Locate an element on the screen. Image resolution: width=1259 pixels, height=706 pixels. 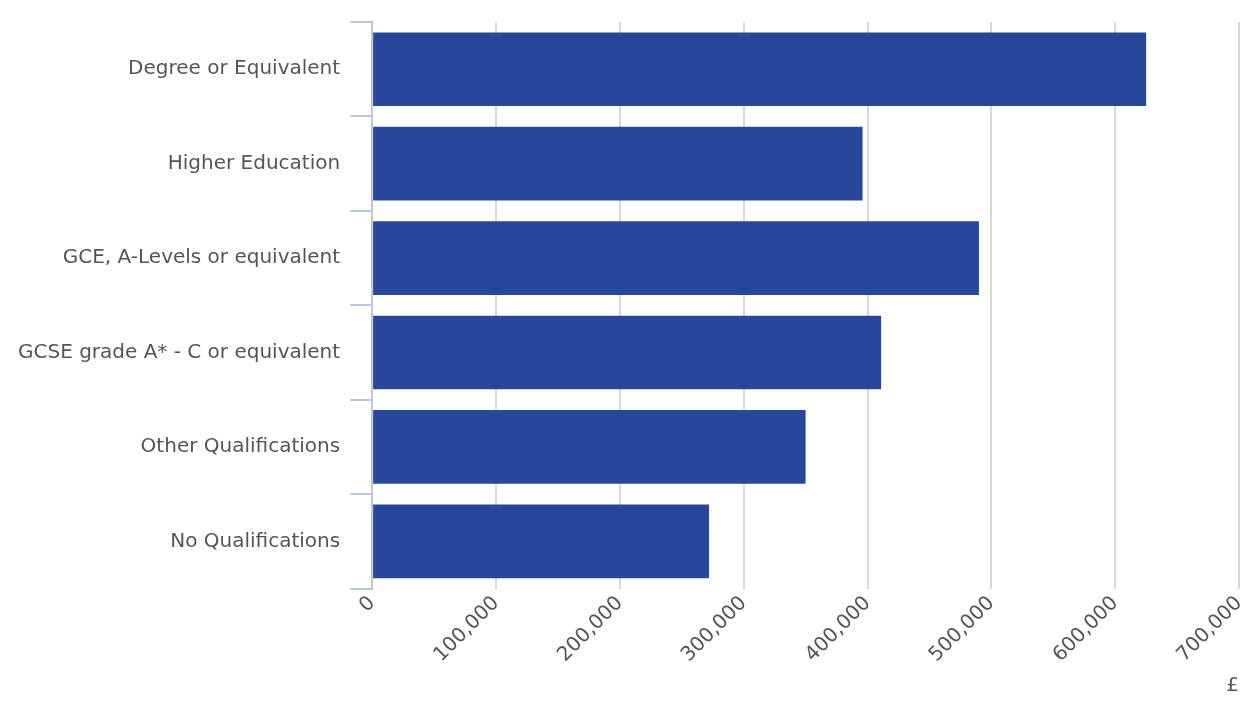
y-tick-label: GCSE grade A* - C or equivalent is located at coordinates (179, 350).